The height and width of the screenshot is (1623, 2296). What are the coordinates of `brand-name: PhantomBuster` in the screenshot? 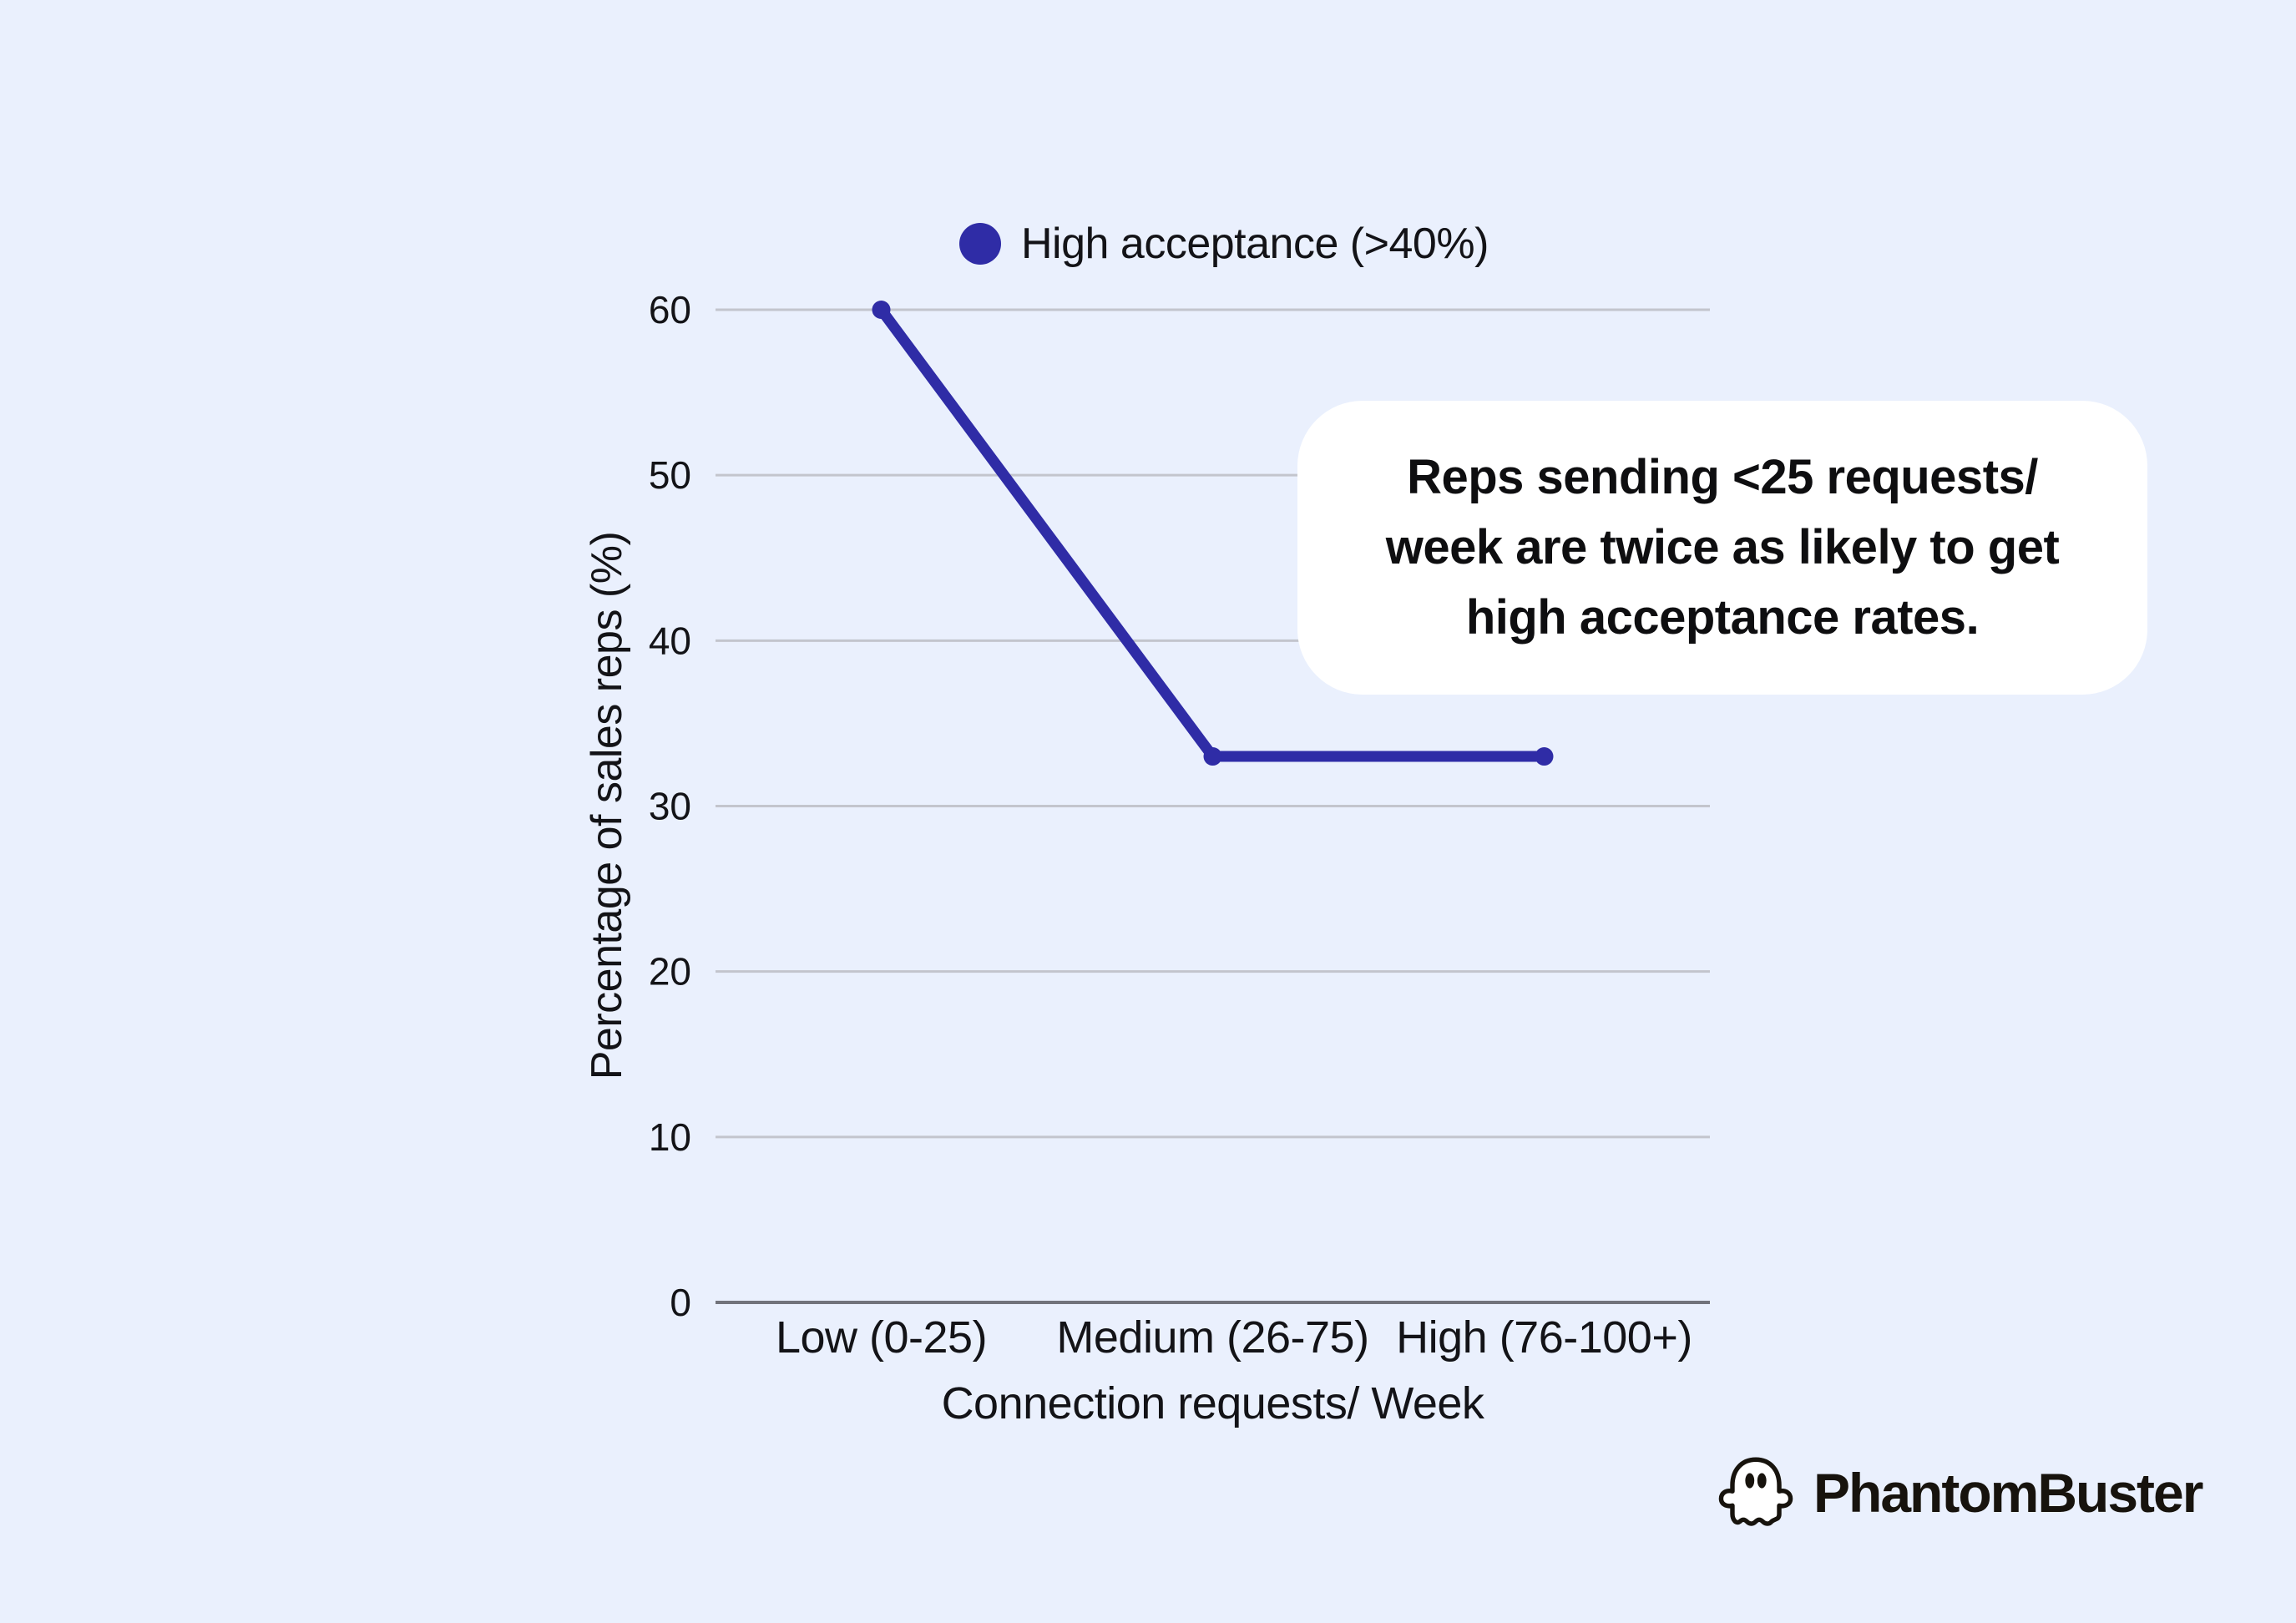 It's located at (2008, 1493).